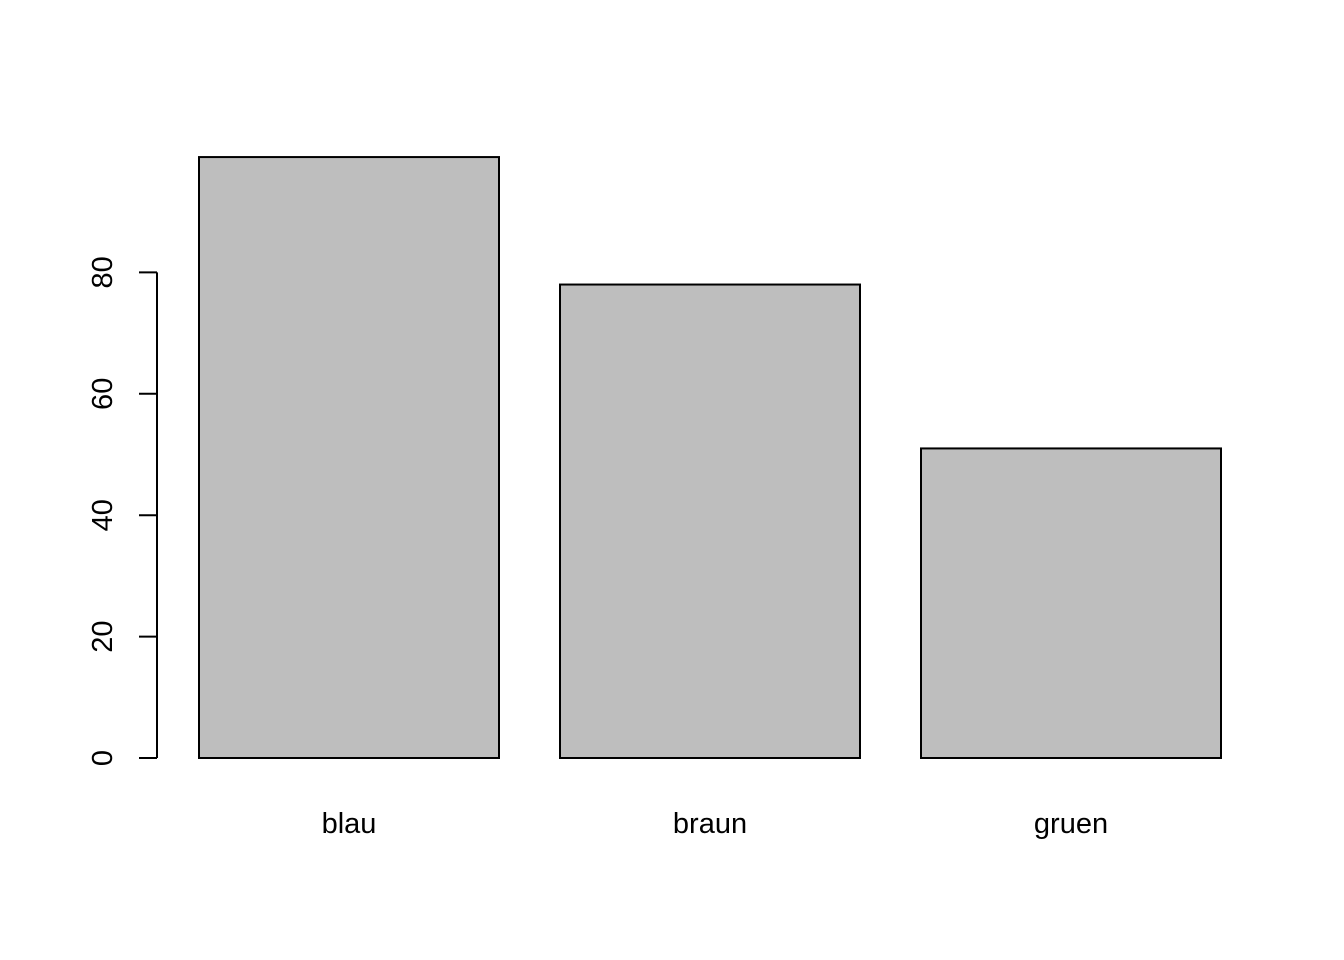 Image resolution: width=1344 pixels, height=960 pixels. I want to click on x-tick-label: gruen, so click(1071, 824).